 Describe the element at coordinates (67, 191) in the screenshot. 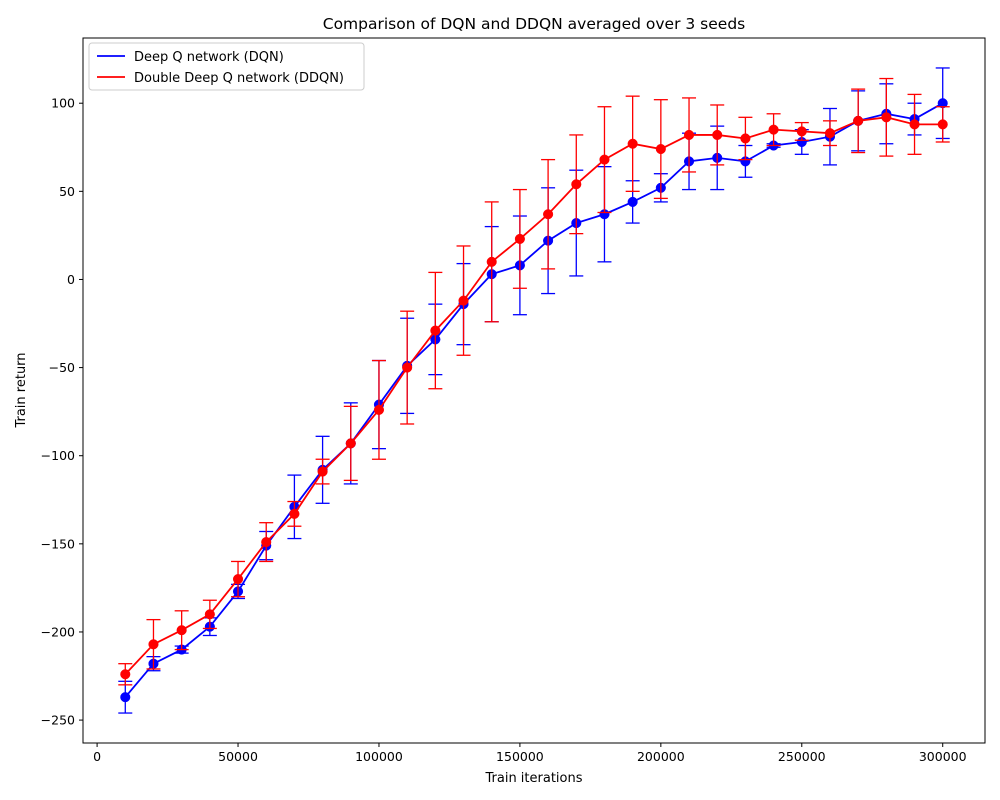

I see `y-tick-label: 50` at that location.